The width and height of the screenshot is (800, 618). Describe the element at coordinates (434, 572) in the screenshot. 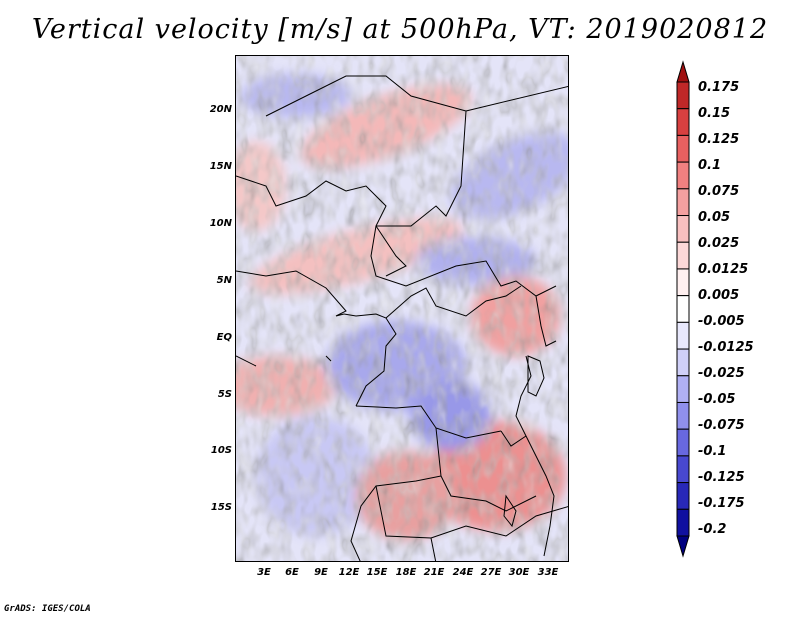

I see `lon-label: 21E` at that location.